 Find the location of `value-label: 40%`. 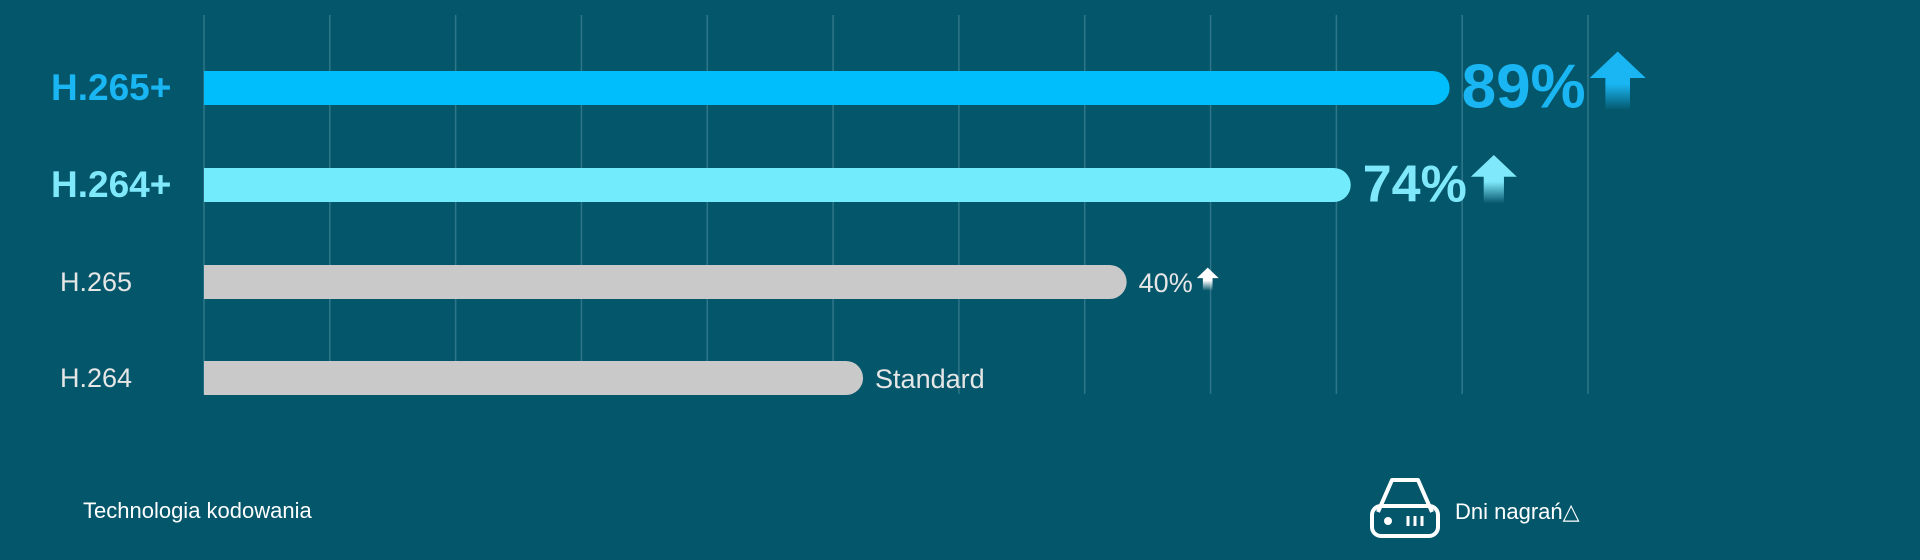

value-label: 40% is located at coordinates (1166, 283).